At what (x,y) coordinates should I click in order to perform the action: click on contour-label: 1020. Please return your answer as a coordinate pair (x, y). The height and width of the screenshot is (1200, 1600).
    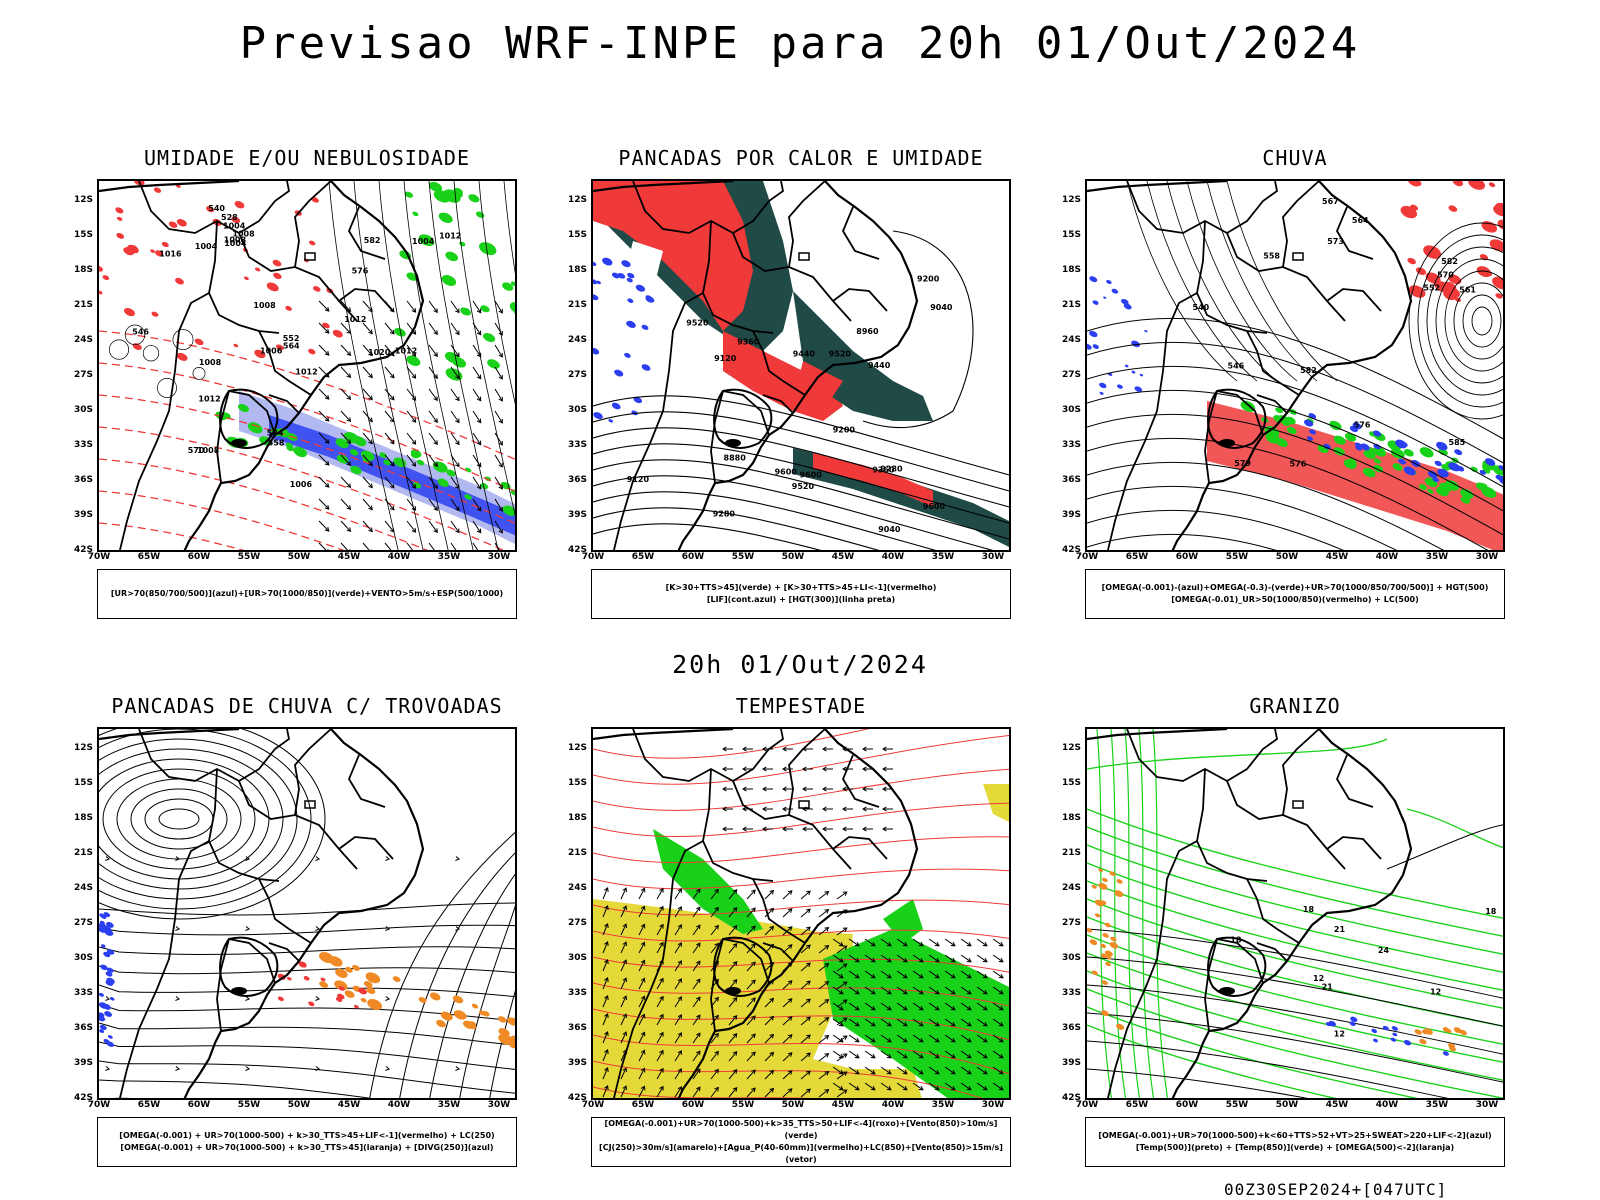
    Looking at the image, I should click on (379, 352).